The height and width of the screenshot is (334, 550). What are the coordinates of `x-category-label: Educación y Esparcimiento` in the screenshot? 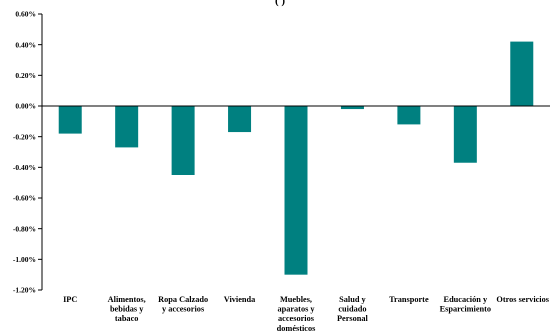 It's located at (465, 304).